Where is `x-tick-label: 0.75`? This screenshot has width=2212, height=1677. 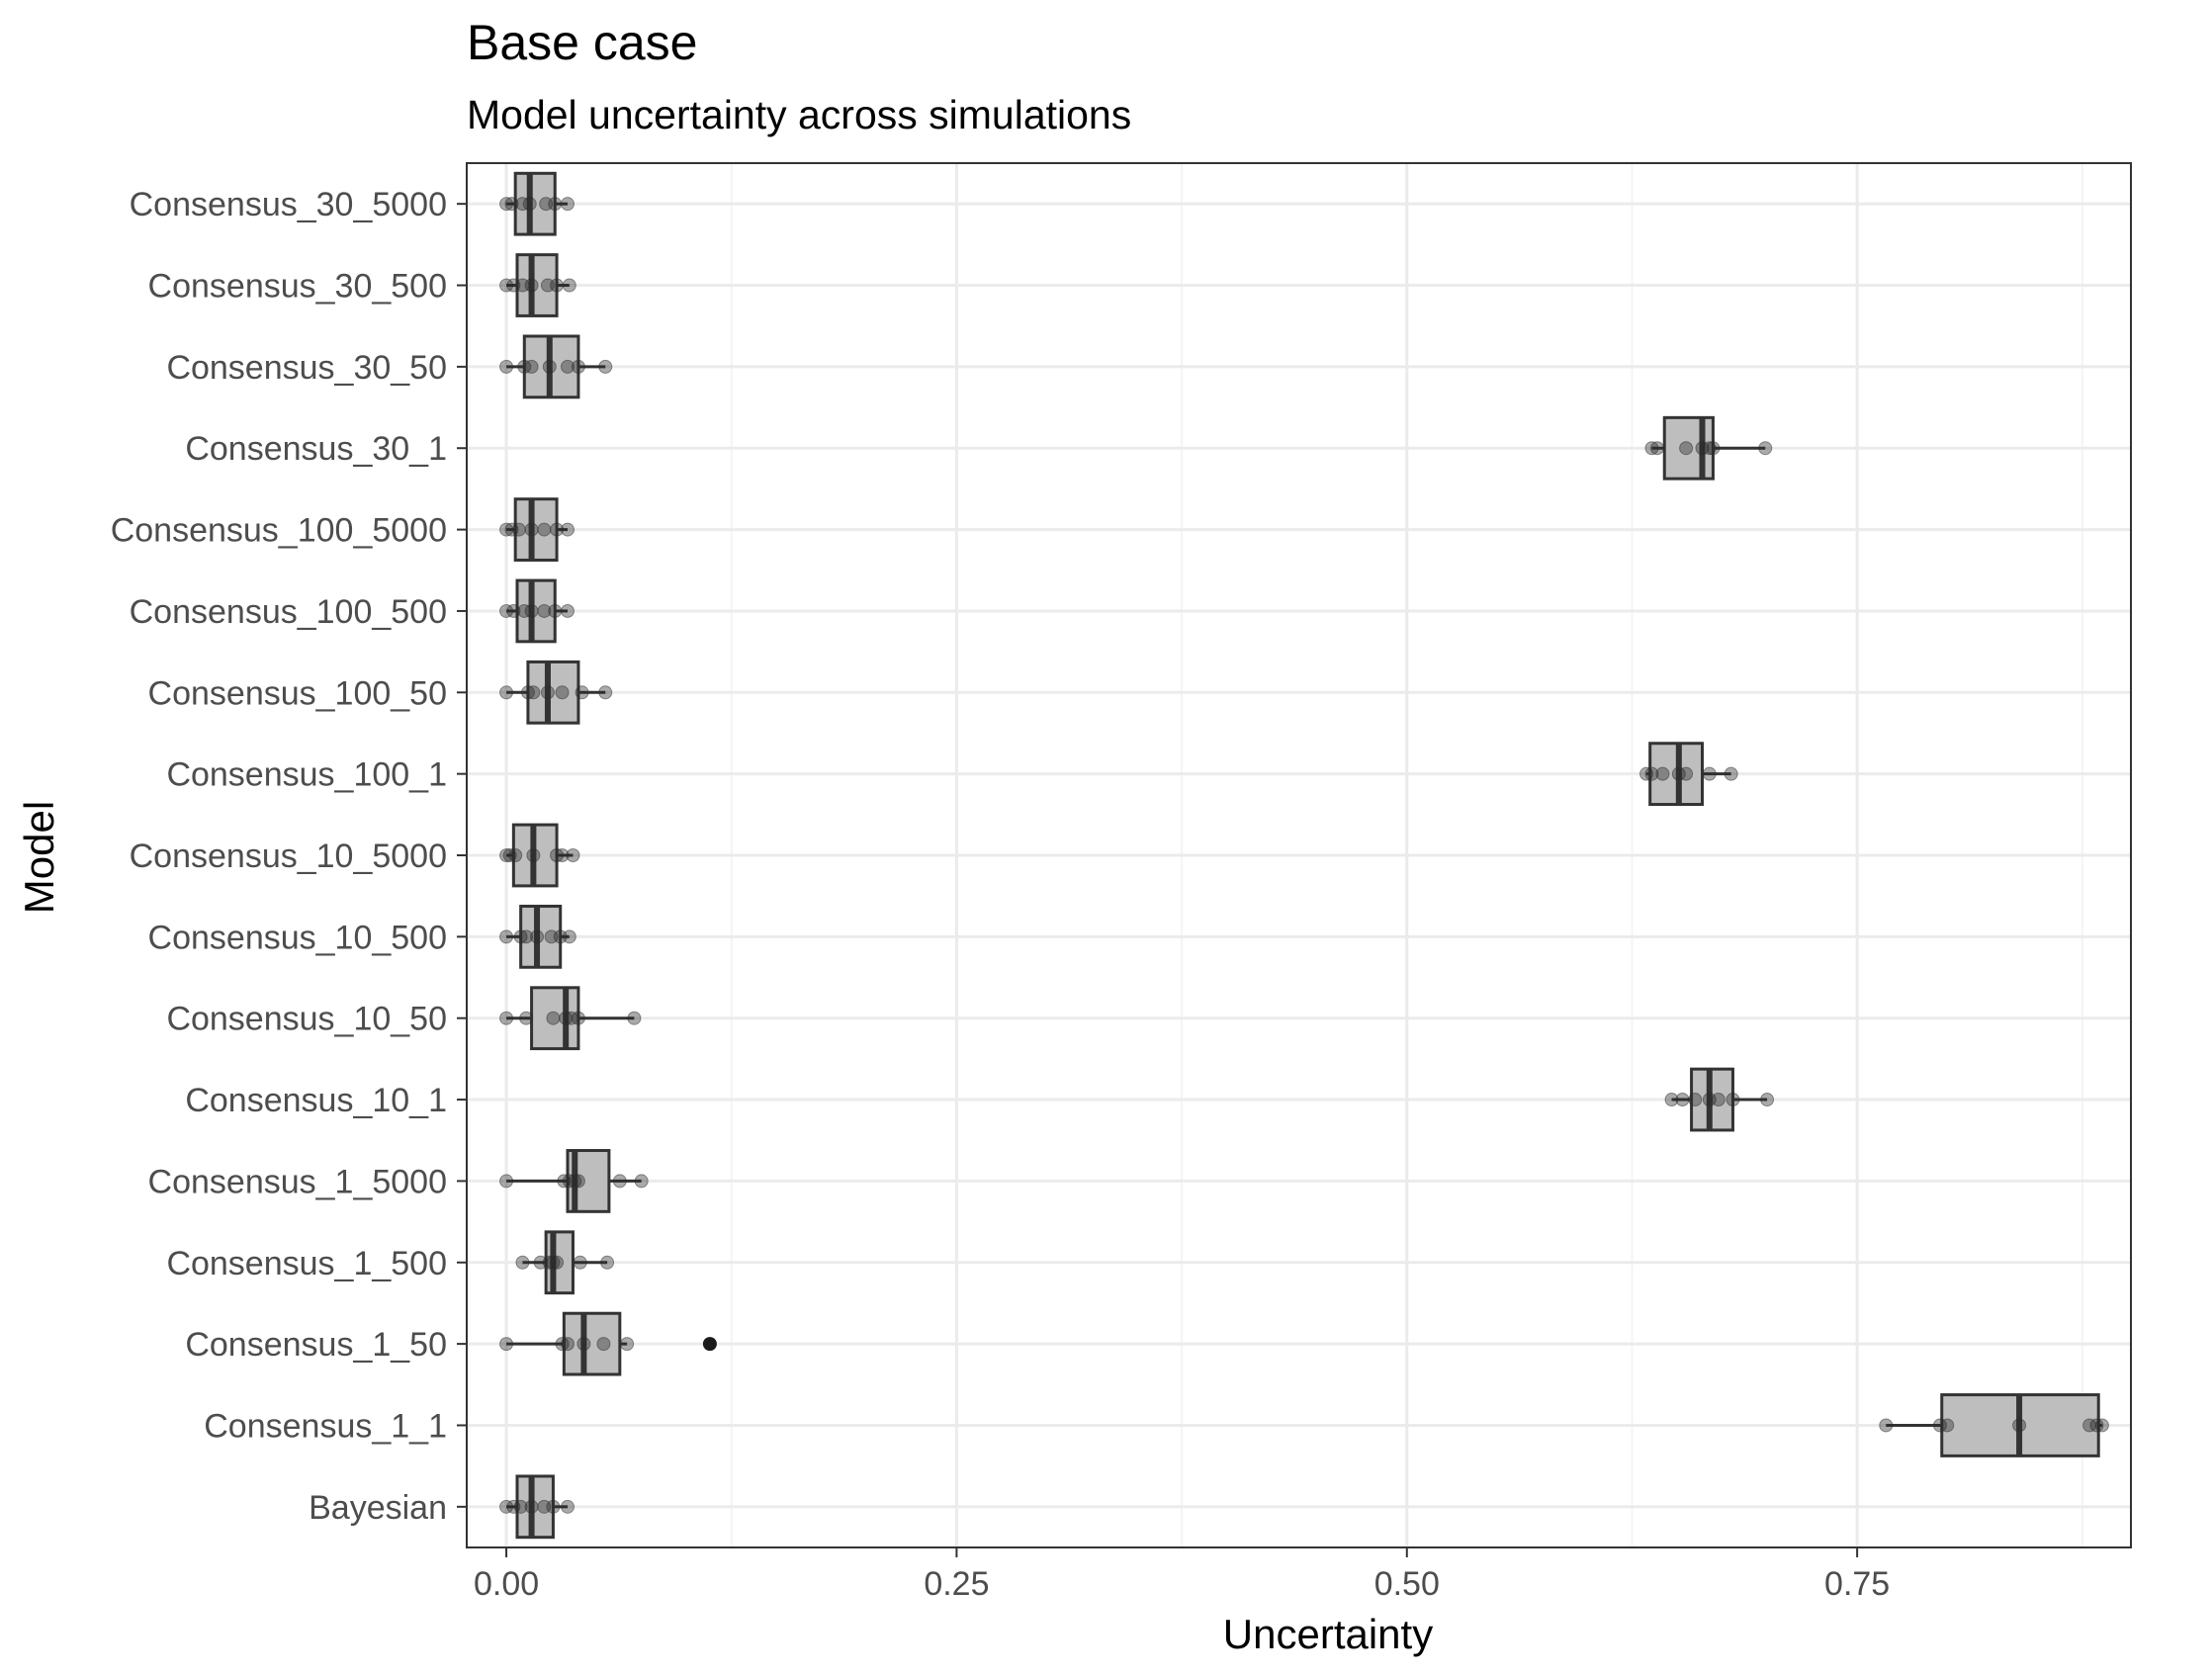
x-tick-label: 0.75 is located at coordinates (1857, 1584).